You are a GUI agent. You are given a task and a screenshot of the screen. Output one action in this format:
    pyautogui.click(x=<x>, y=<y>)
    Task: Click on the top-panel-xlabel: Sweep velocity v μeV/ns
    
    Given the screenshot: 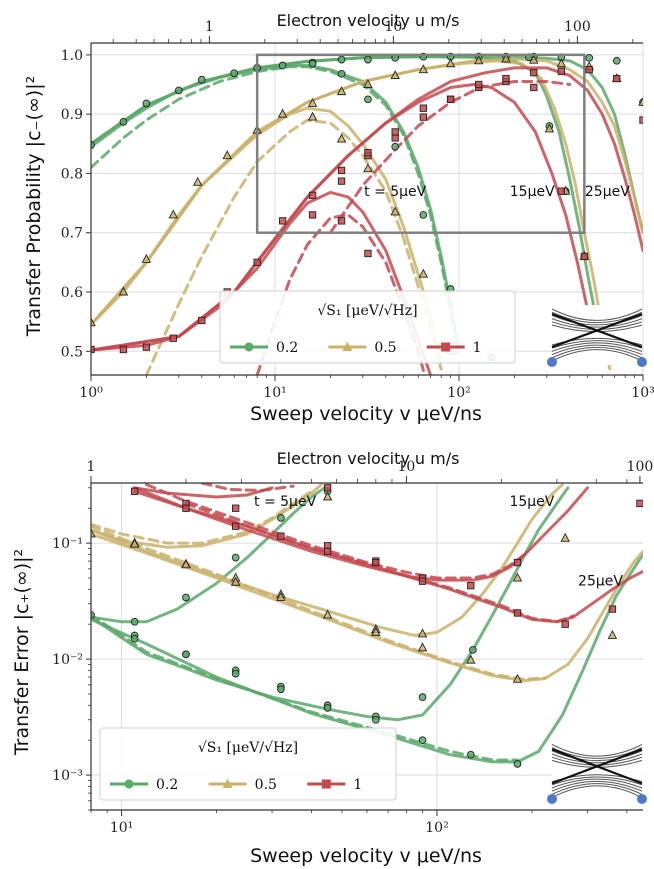 What is the action you would take?
    pyautogui.click(x=366, y=414)
    